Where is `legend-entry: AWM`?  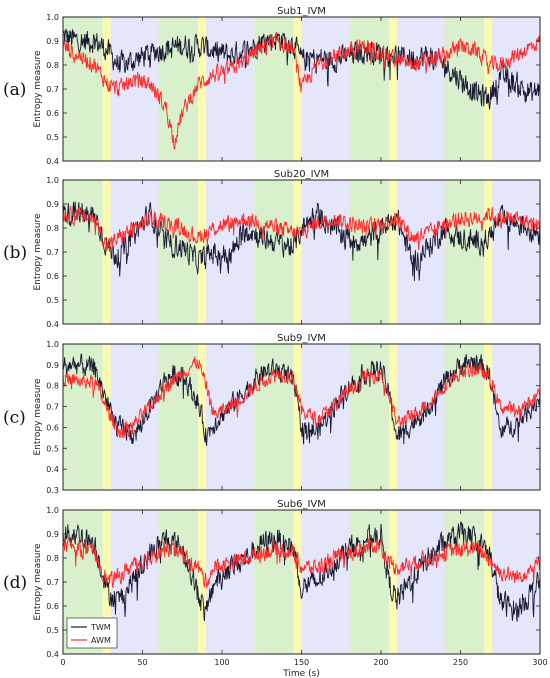 legend-entry: AWM is located at coordinates (101, 640).